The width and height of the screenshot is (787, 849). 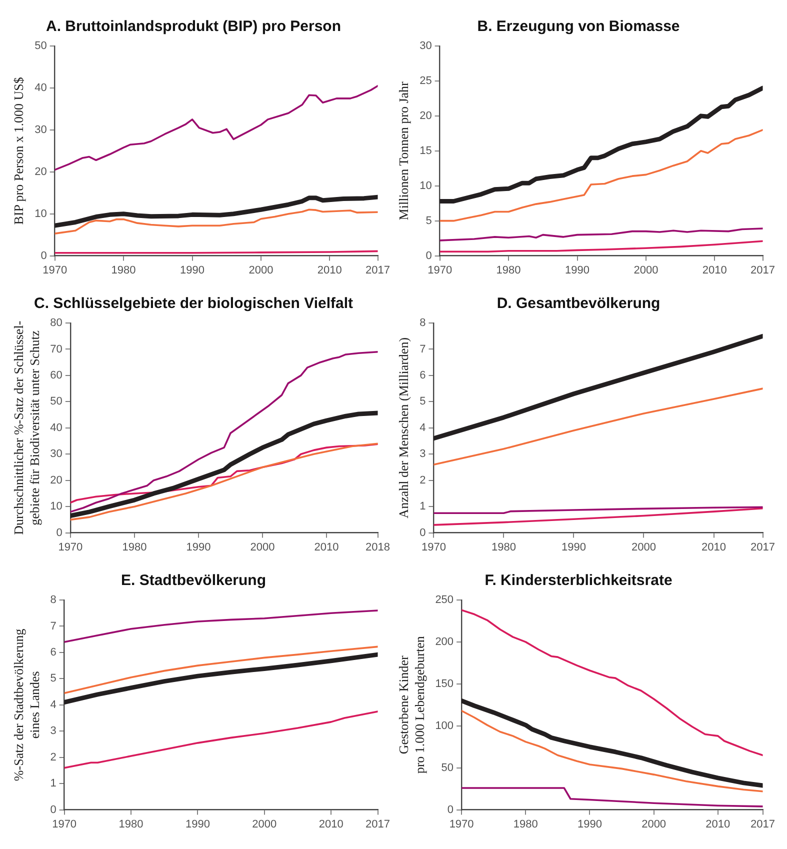 What do you see at coordinates (378, 547) in the screenshot?
I see `x-tick-label: 2018` at bounding box center [378, 547].